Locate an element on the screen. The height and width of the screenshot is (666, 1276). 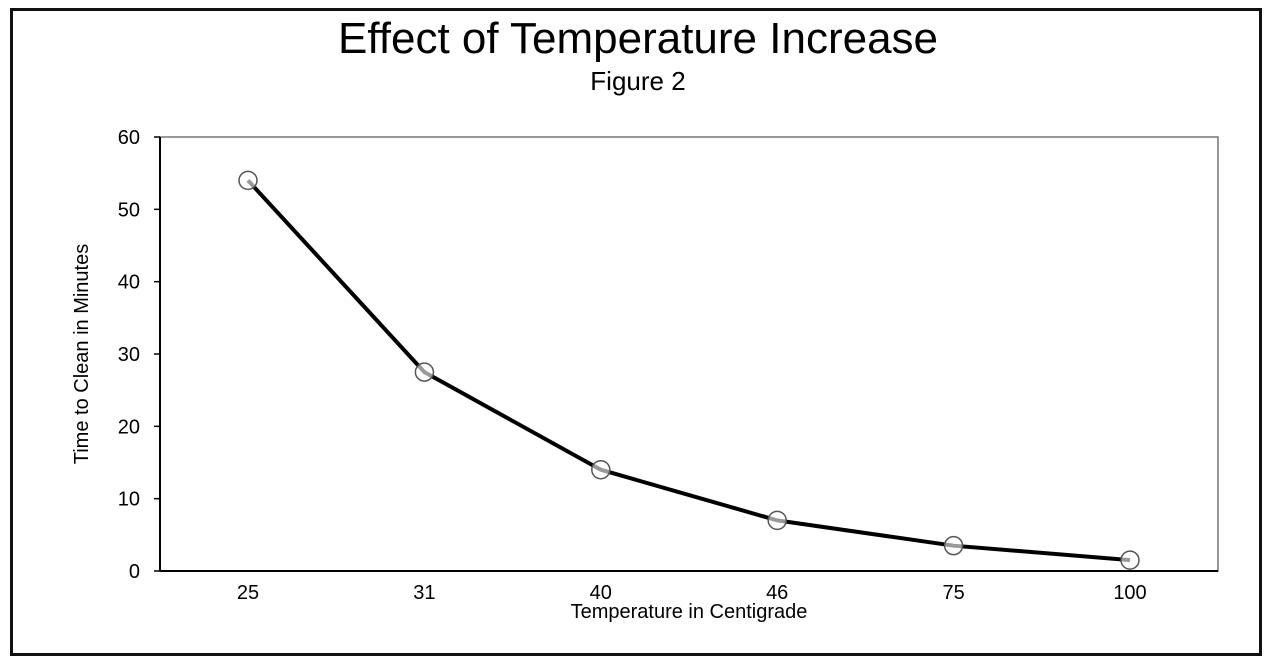
chart-subtitle: Figure 2 is located at coordinates (638, 81).